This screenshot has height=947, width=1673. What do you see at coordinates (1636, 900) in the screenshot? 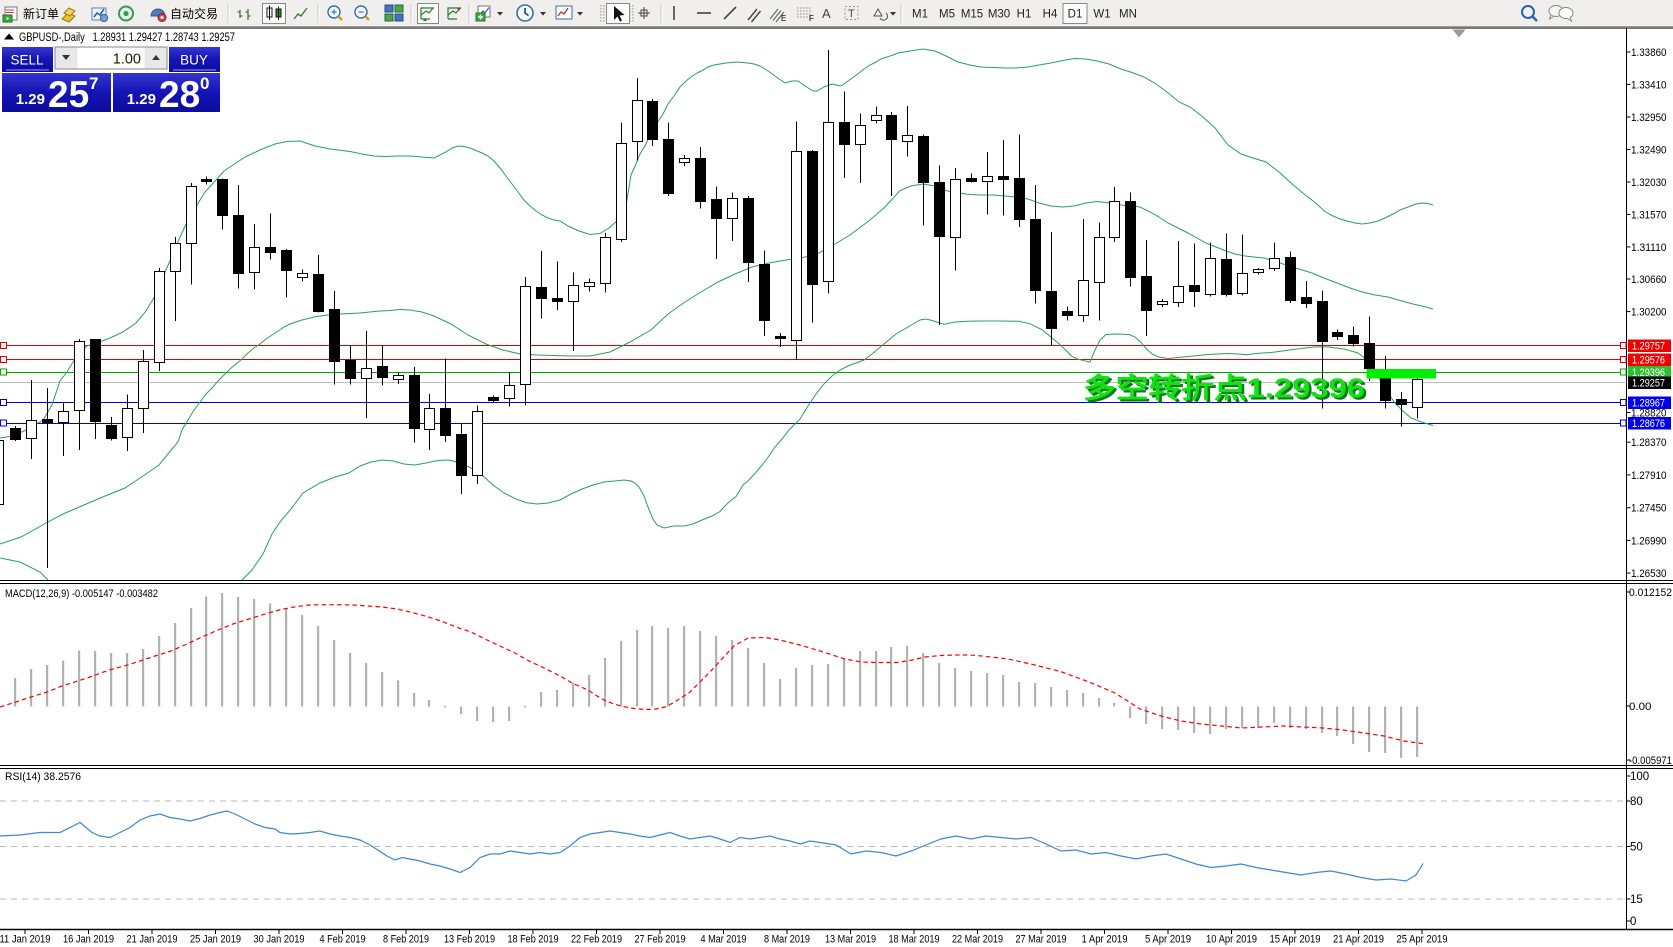
I see `svg-text: 15` at bounding box center [1636, 900].